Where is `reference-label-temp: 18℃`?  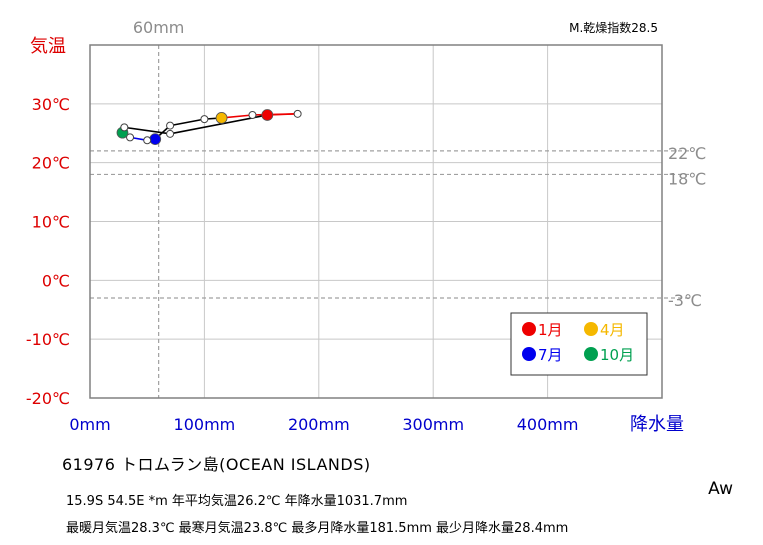 reference-label-temp: 18℃ is located at coordinates (687, 178).